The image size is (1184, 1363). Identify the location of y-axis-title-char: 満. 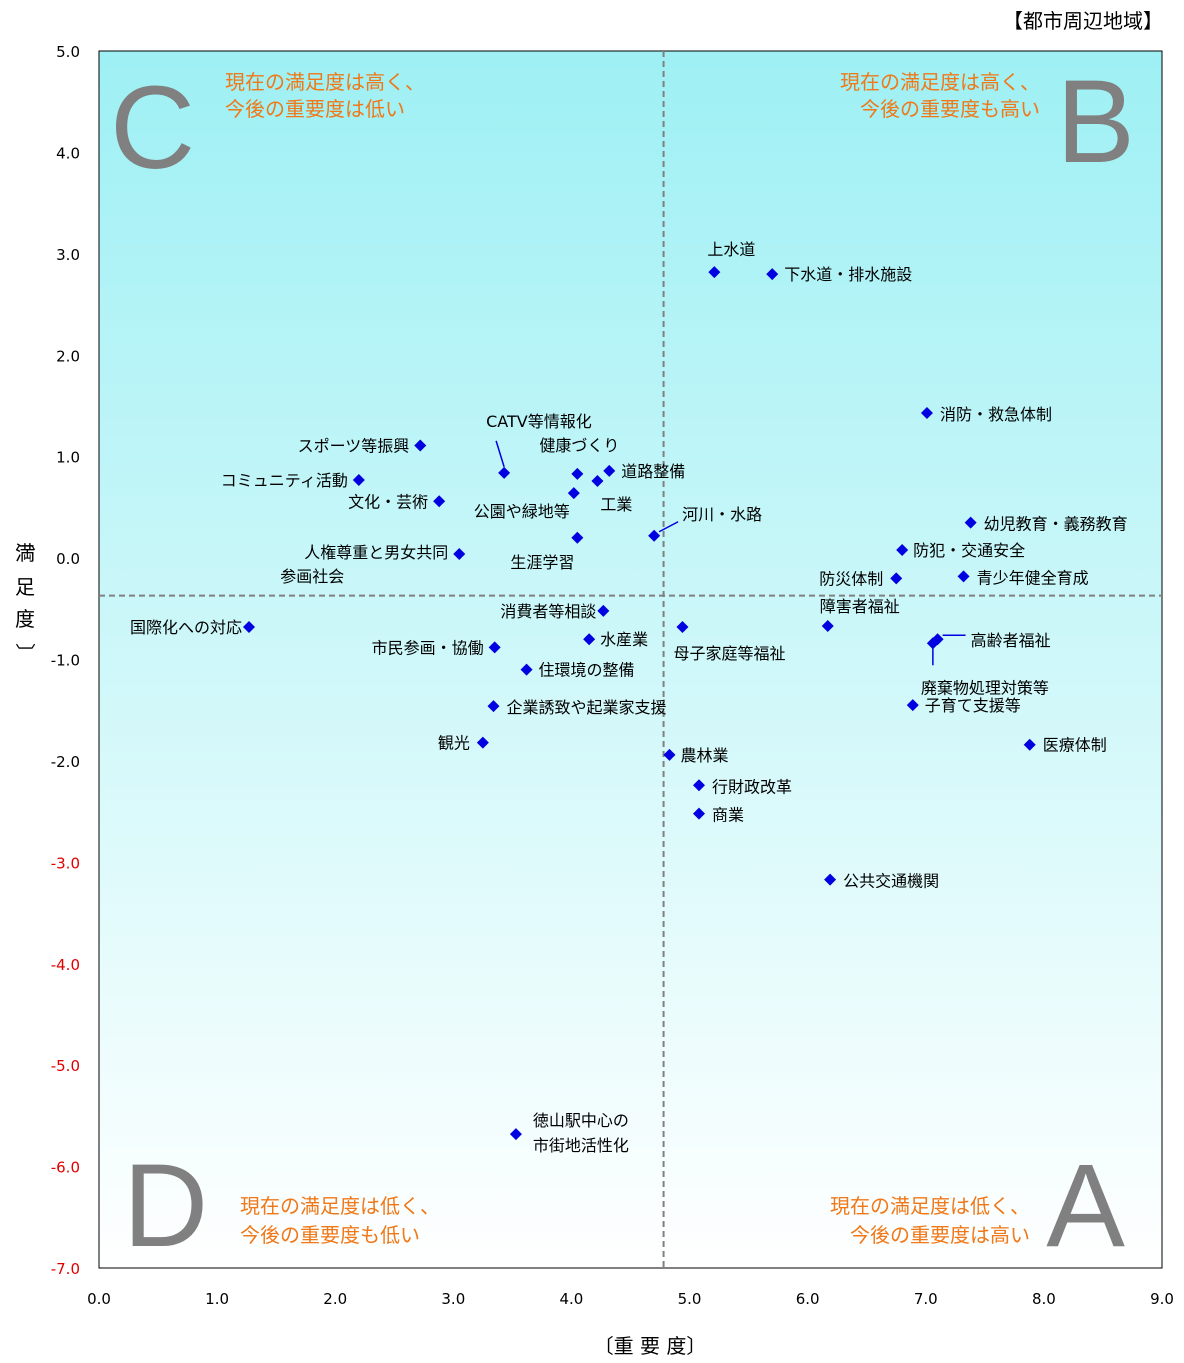
(25, 553).